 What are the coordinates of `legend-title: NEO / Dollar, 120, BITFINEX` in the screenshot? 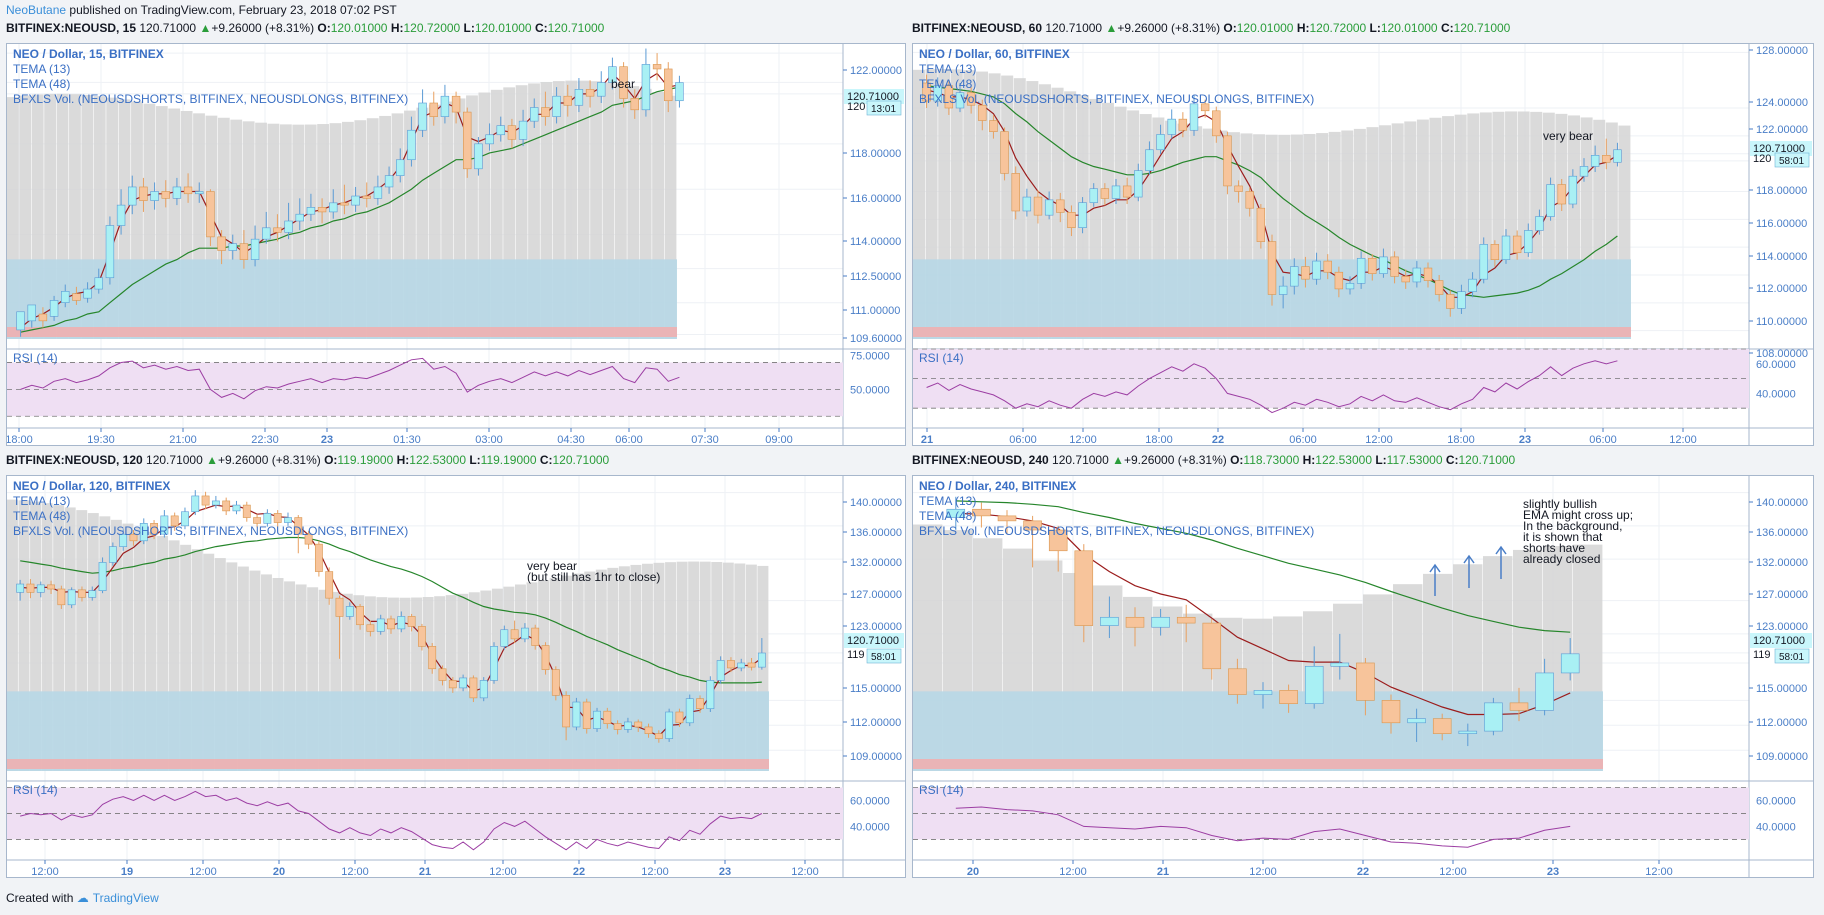 It's located at (91, 486).